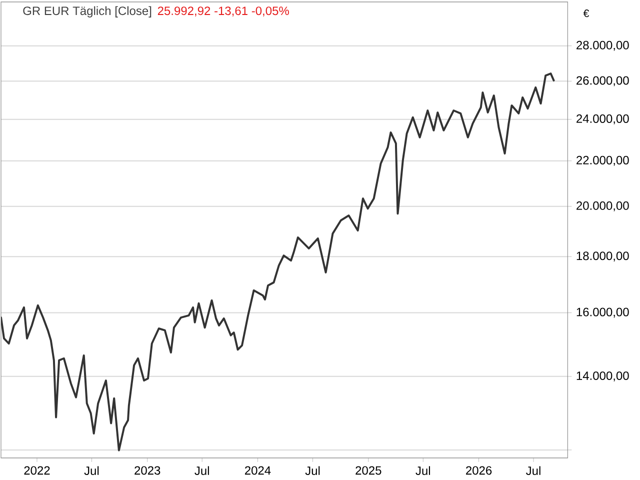  Describe the element at coordinates (602, 206) in the screenshot. I see `y-tick-label: 20.000,00` at that location.